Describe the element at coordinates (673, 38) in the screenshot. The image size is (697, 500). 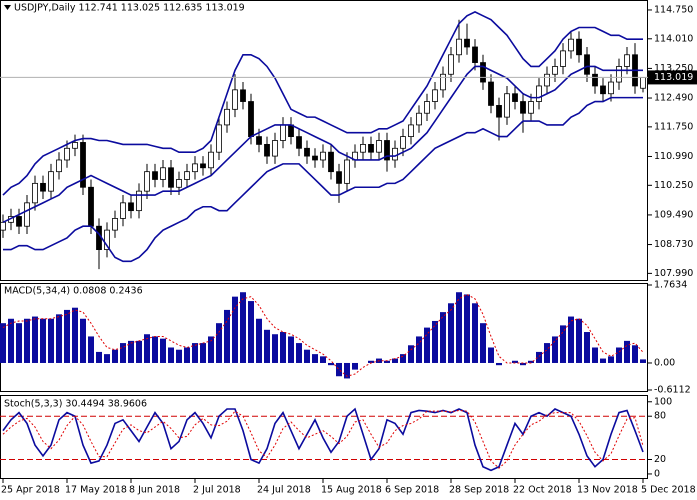
I see `y-tick-label: 114.010` at that location.